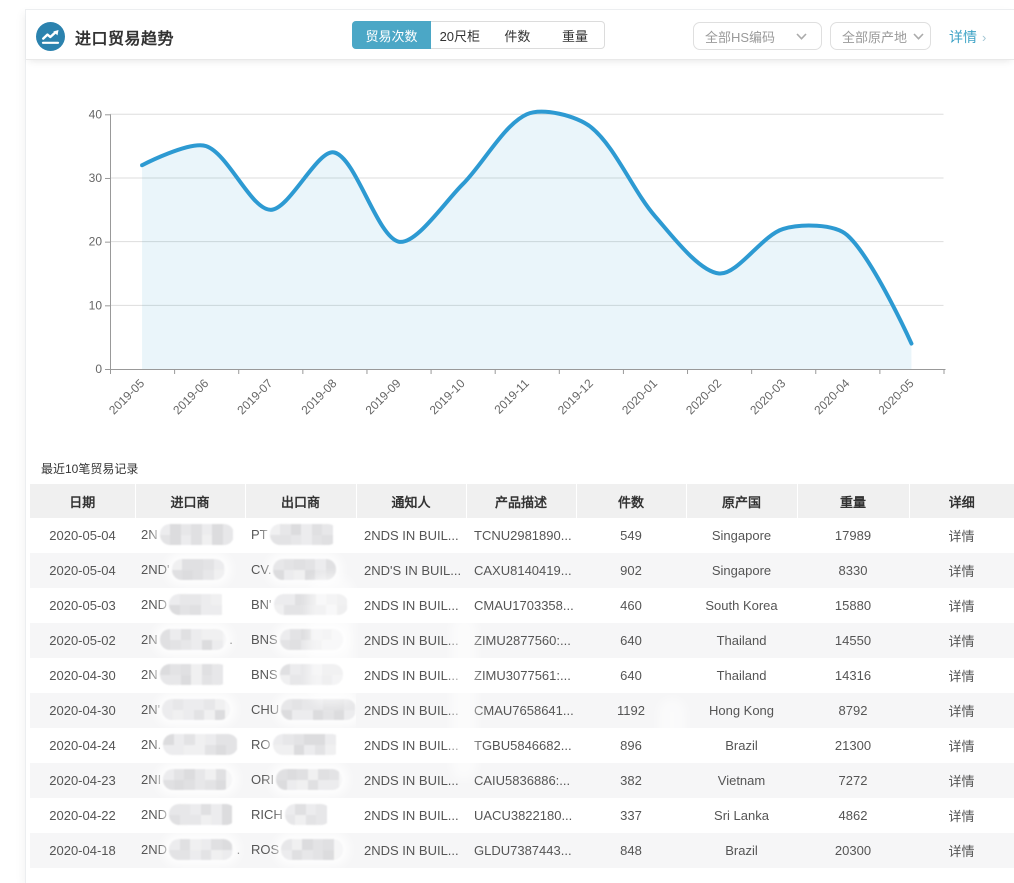 The width and height of the screenshot is (1014, 883). I want to click on recent-trades-title: 最近10笔贸易记录, so click(90, 469).